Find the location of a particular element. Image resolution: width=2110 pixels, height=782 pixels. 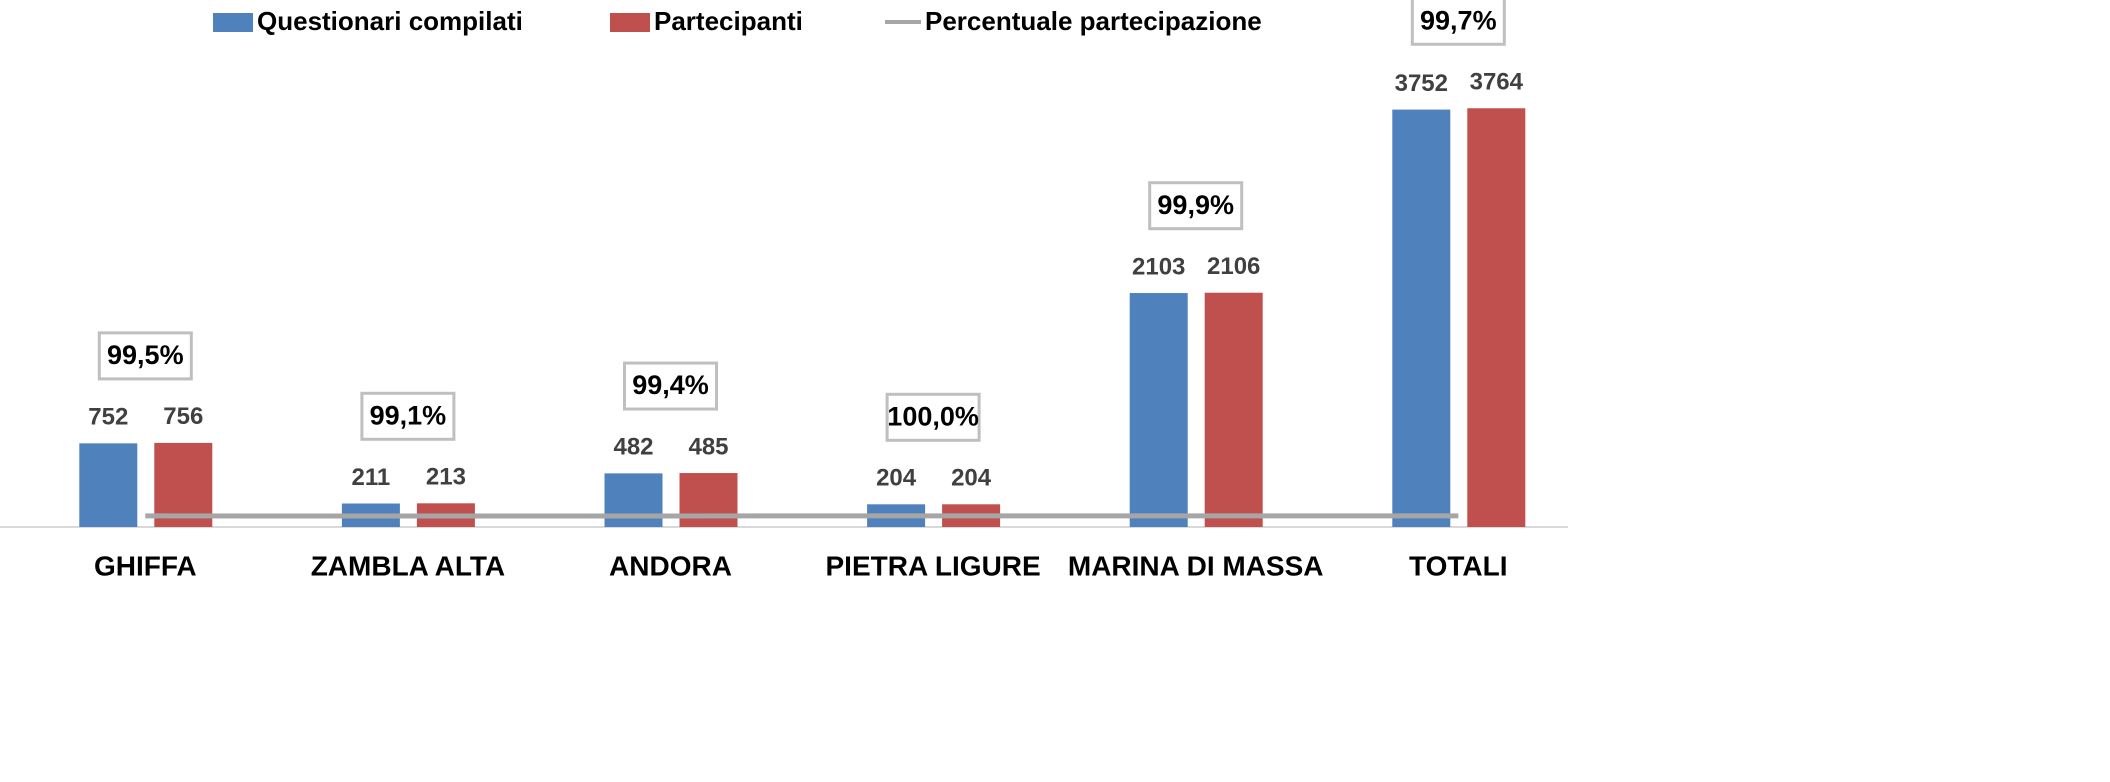

line-value-label: 99,7% is located at coordinates (1458, 20).